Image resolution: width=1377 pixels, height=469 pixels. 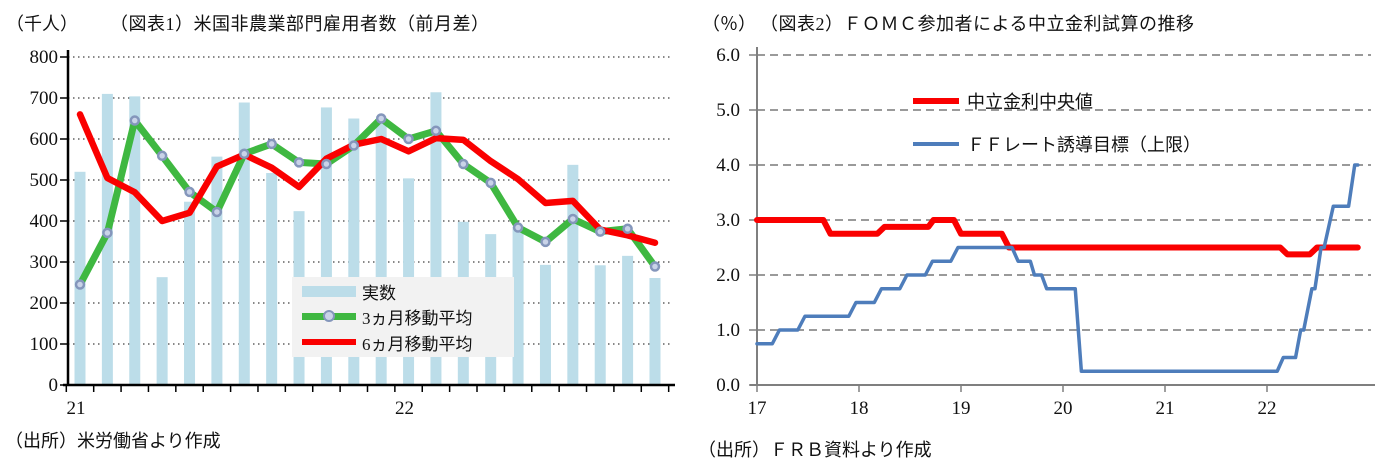 What do you see at coordinates (728, 110) in the screenshot?
I see `svg-text: 5.0` at bounding box center [728, 110].